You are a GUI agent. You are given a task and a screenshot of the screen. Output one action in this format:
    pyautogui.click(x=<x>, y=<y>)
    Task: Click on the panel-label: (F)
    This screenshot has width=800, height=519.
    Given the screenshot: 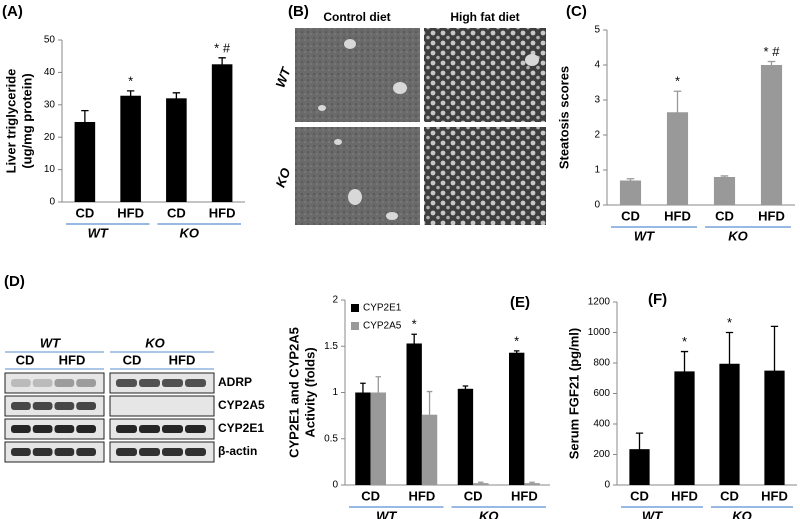 What is the action you would take?
    pyautogui.click(x=657, y=299)
    